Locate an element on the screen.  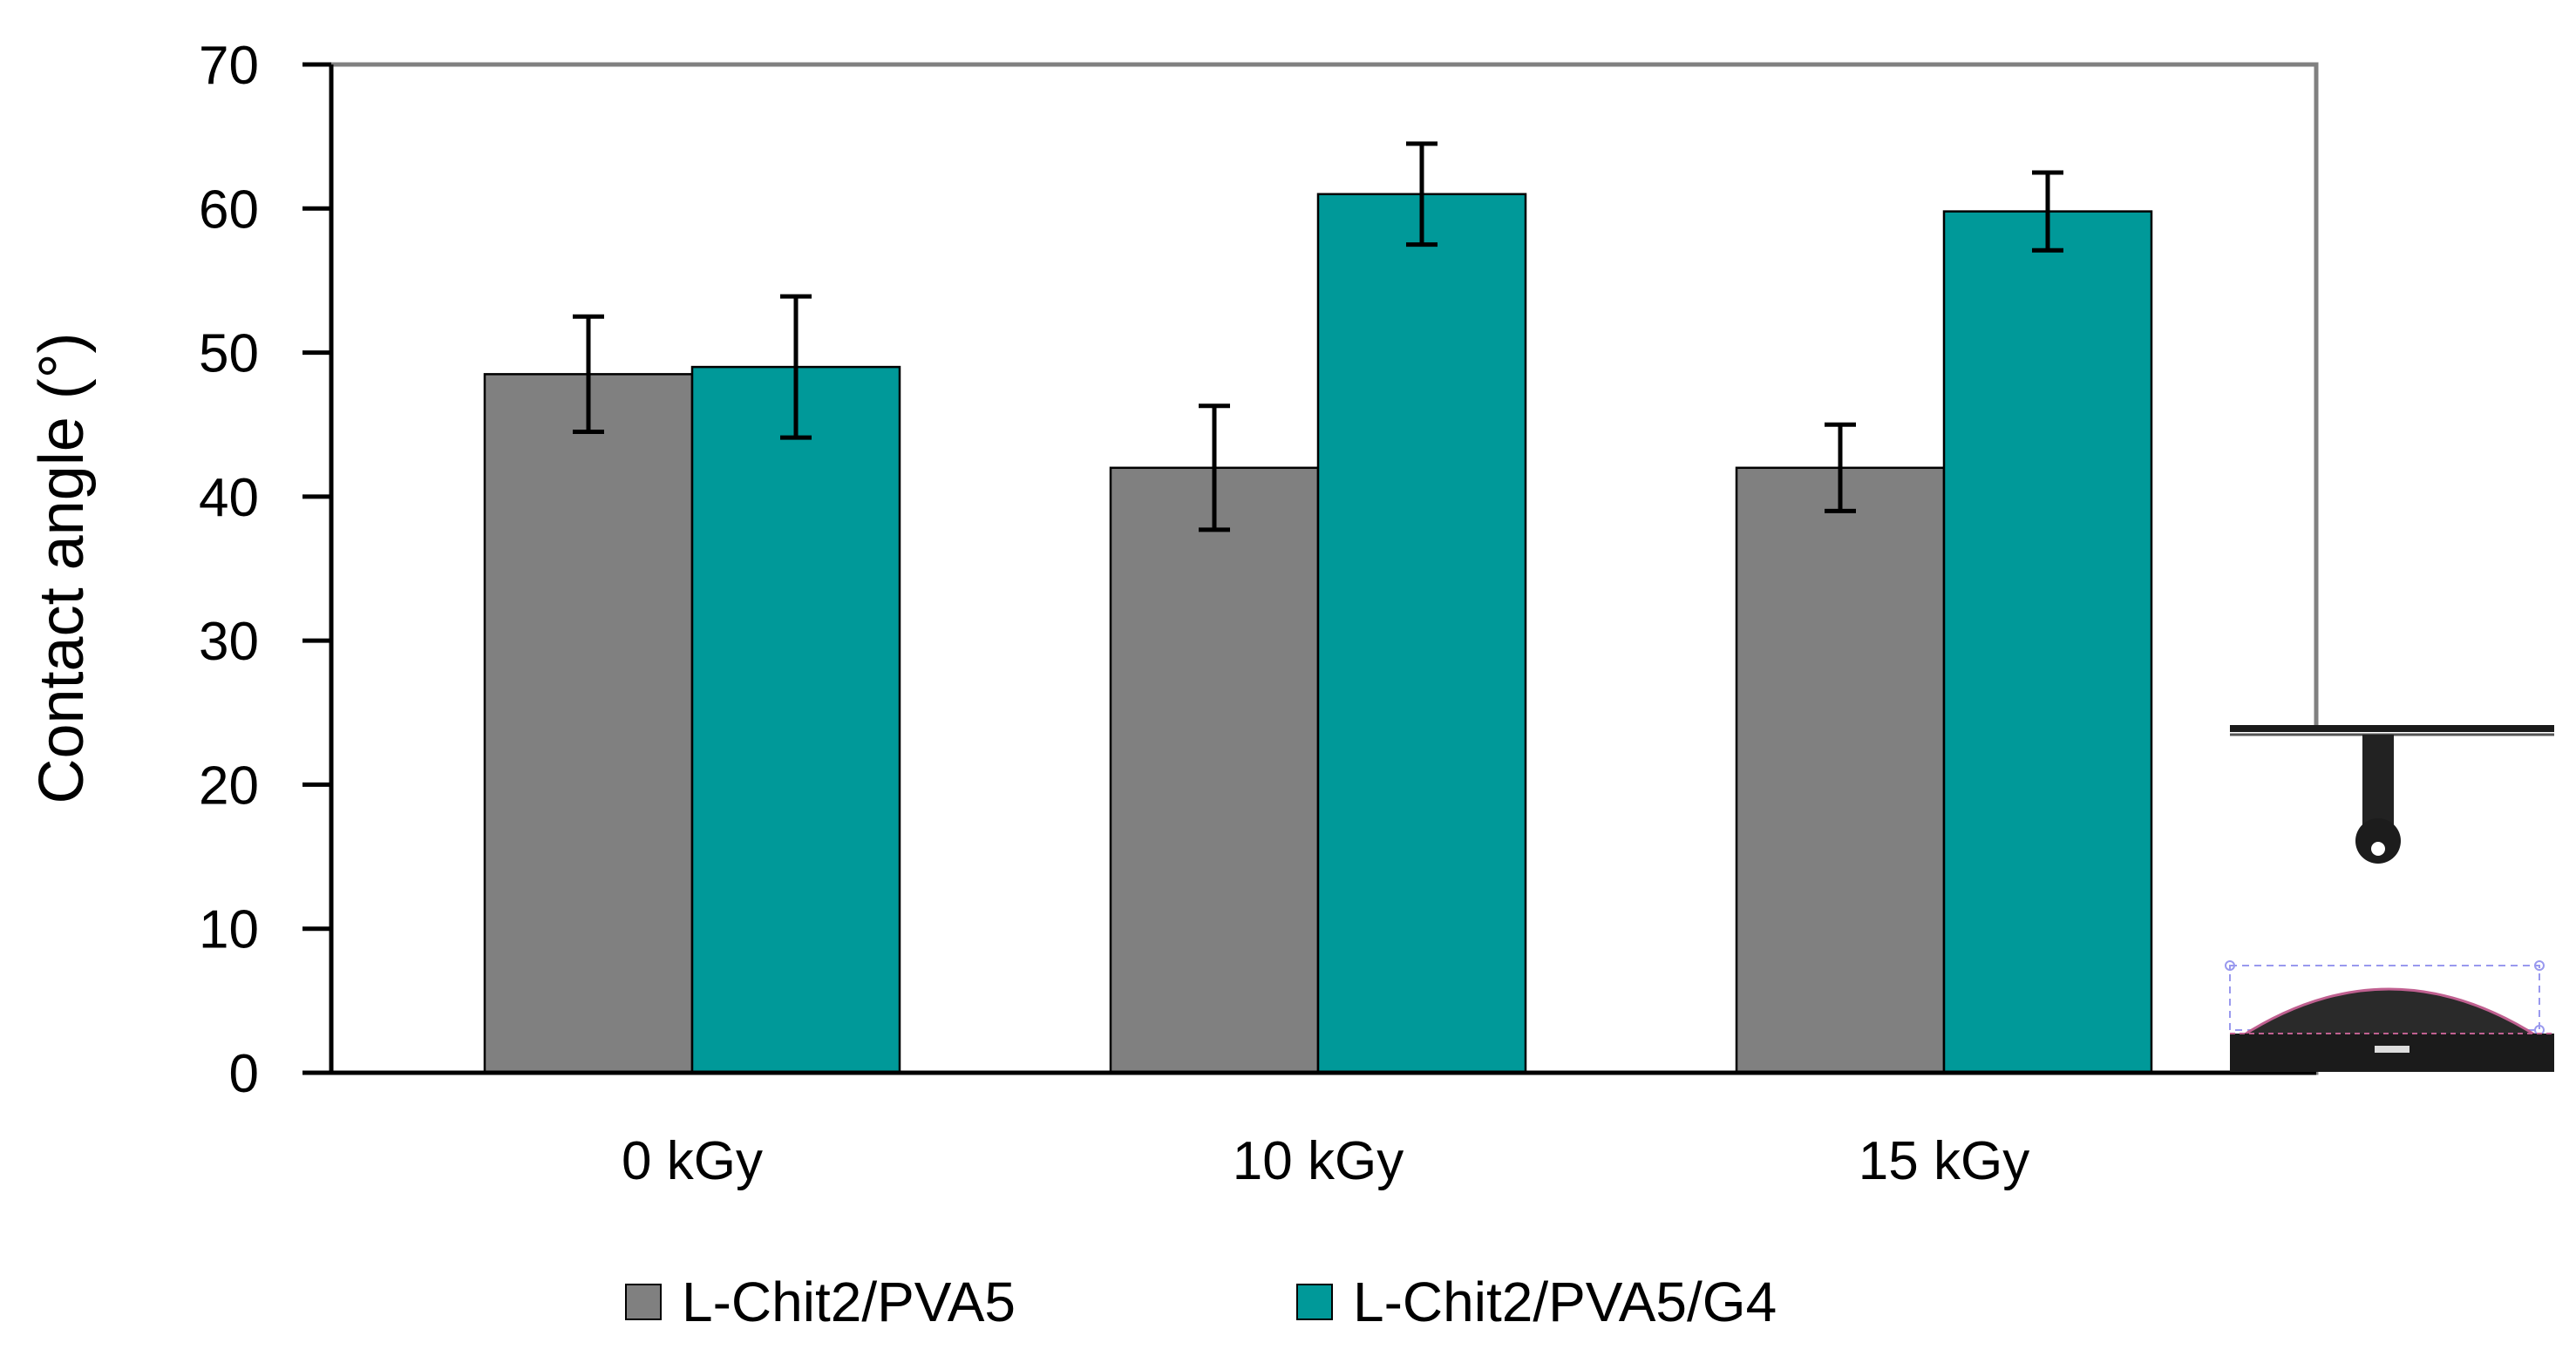
legend-label-series-1: L-Chit2/PVA5 is located at coordinates (849, 1302).